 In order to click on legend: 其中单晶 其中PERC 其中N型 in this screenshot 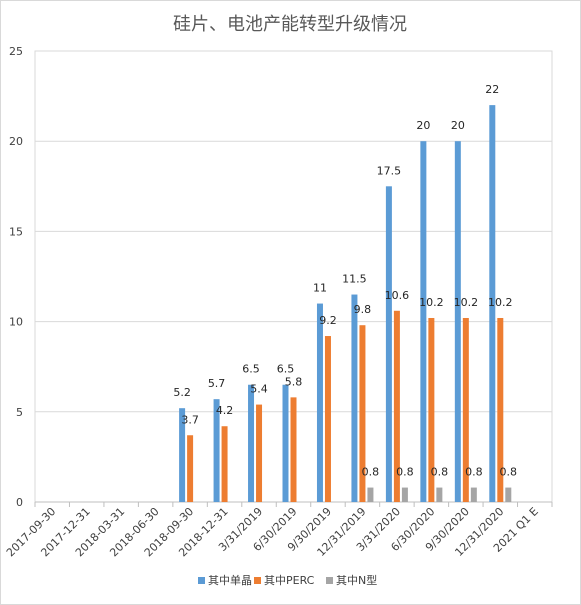, I will do `click(287, 580)`.